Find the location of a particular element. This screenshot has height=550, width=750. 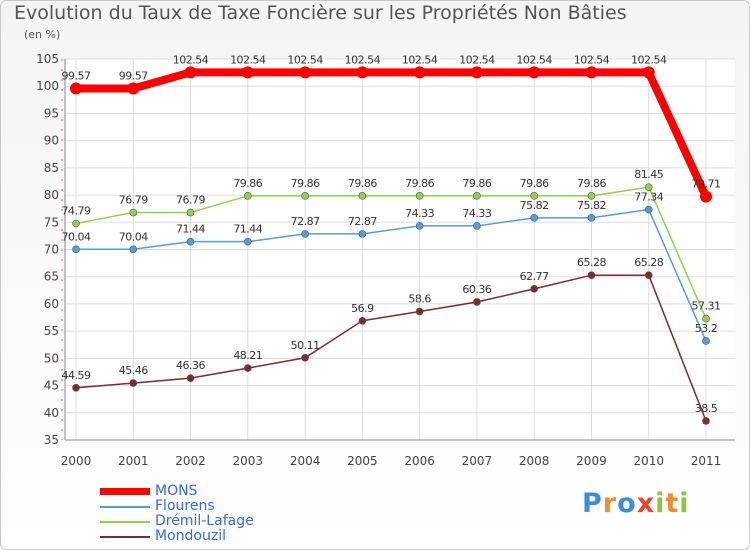

data-label: 48.21 is located at coordinates (247, 355).